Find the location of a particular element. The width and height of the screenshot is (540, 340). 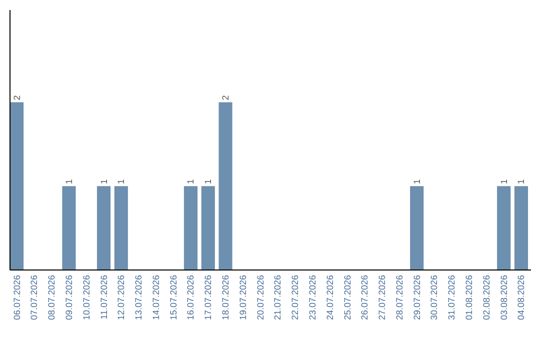

x-tick-label: 03.08.2026 is located at coordinates (503, 297).